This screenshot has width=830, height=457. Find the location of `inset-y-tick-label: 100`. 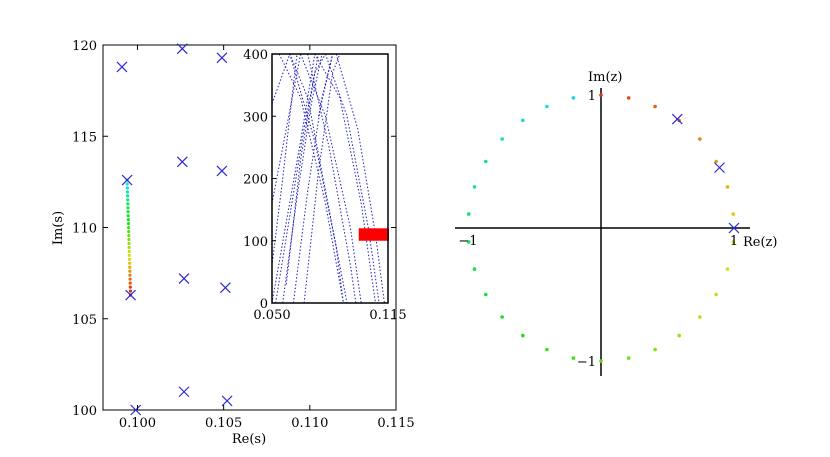

inset-y-tick-label: 100 is located at coordinates (255, 242).